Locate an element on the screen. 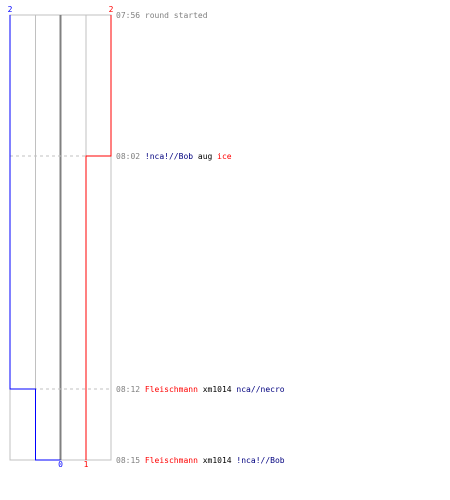 This screenshot has height=500, width=450. red-score-line is located at coordinates (98, 237).